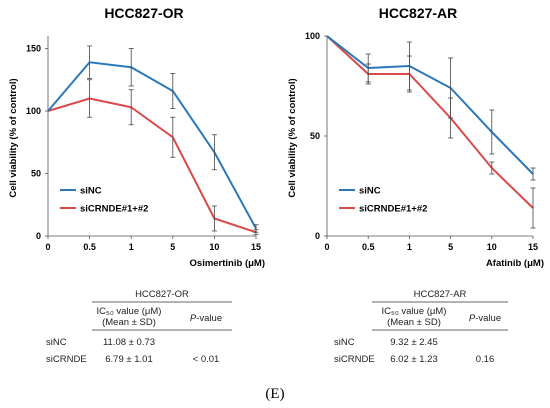 Image resolution: width=550 pixels, height=408 pixels. What do you see at coordinates (128, 359) in the screenshot?
I see `row-ic50: 6.79 ± 1.01` at bounding box center [128, 359].